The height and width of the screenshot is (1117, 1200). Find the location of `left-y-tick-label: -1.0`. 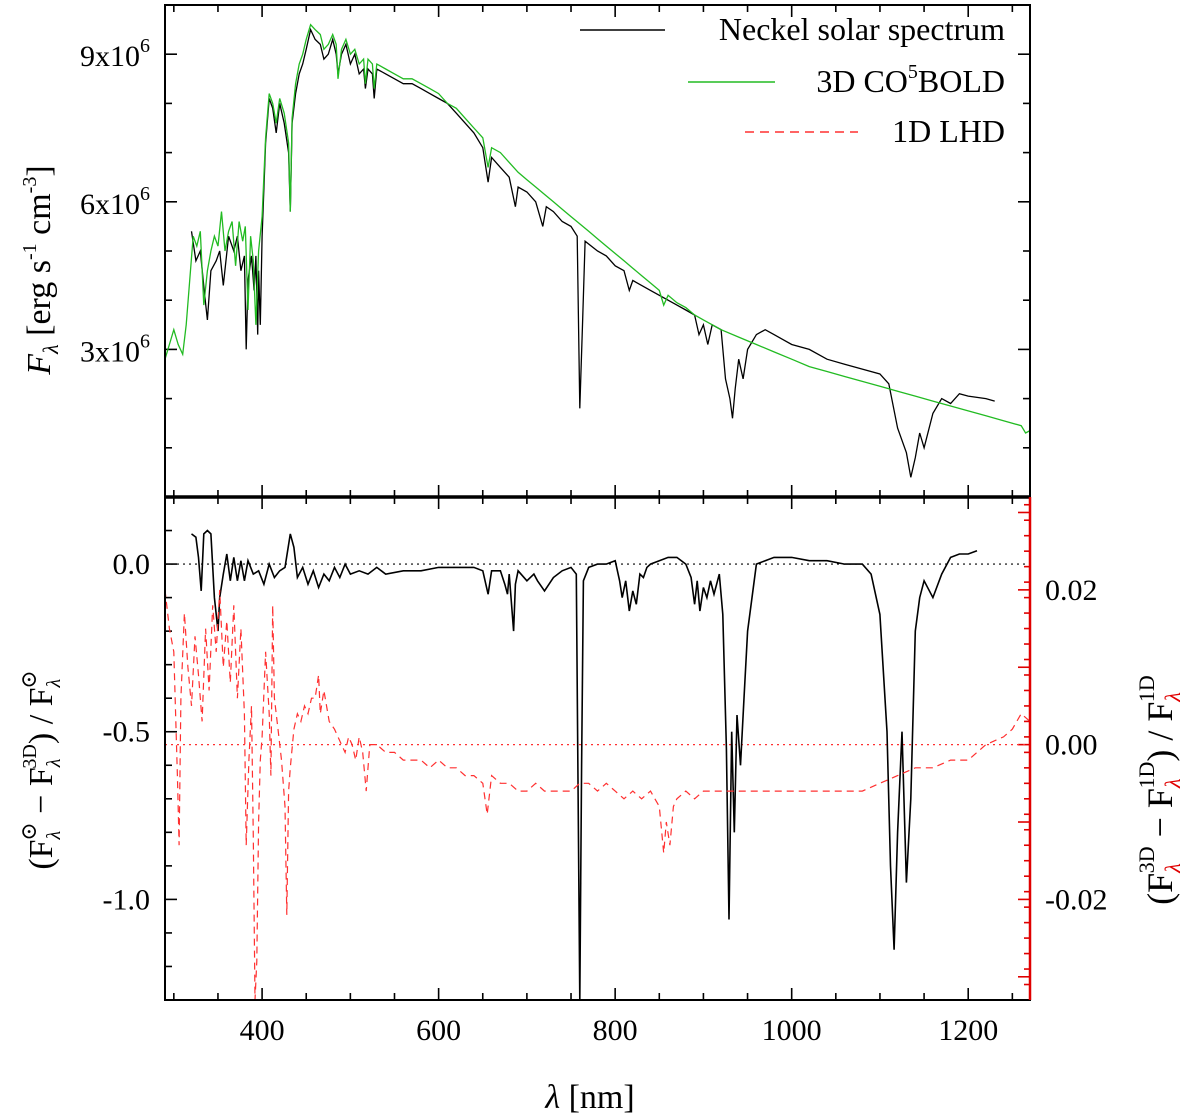

left-y-tick-label: -1.0 is located at coordinates (127, 899).